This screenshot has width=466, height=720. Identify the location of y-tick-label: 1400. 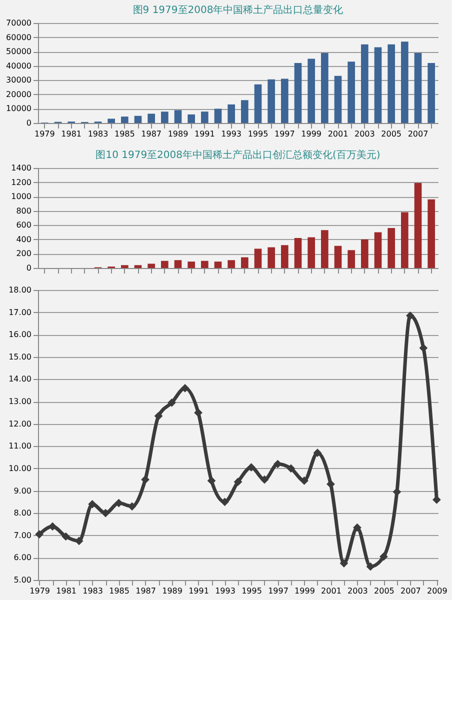
(21, 168).